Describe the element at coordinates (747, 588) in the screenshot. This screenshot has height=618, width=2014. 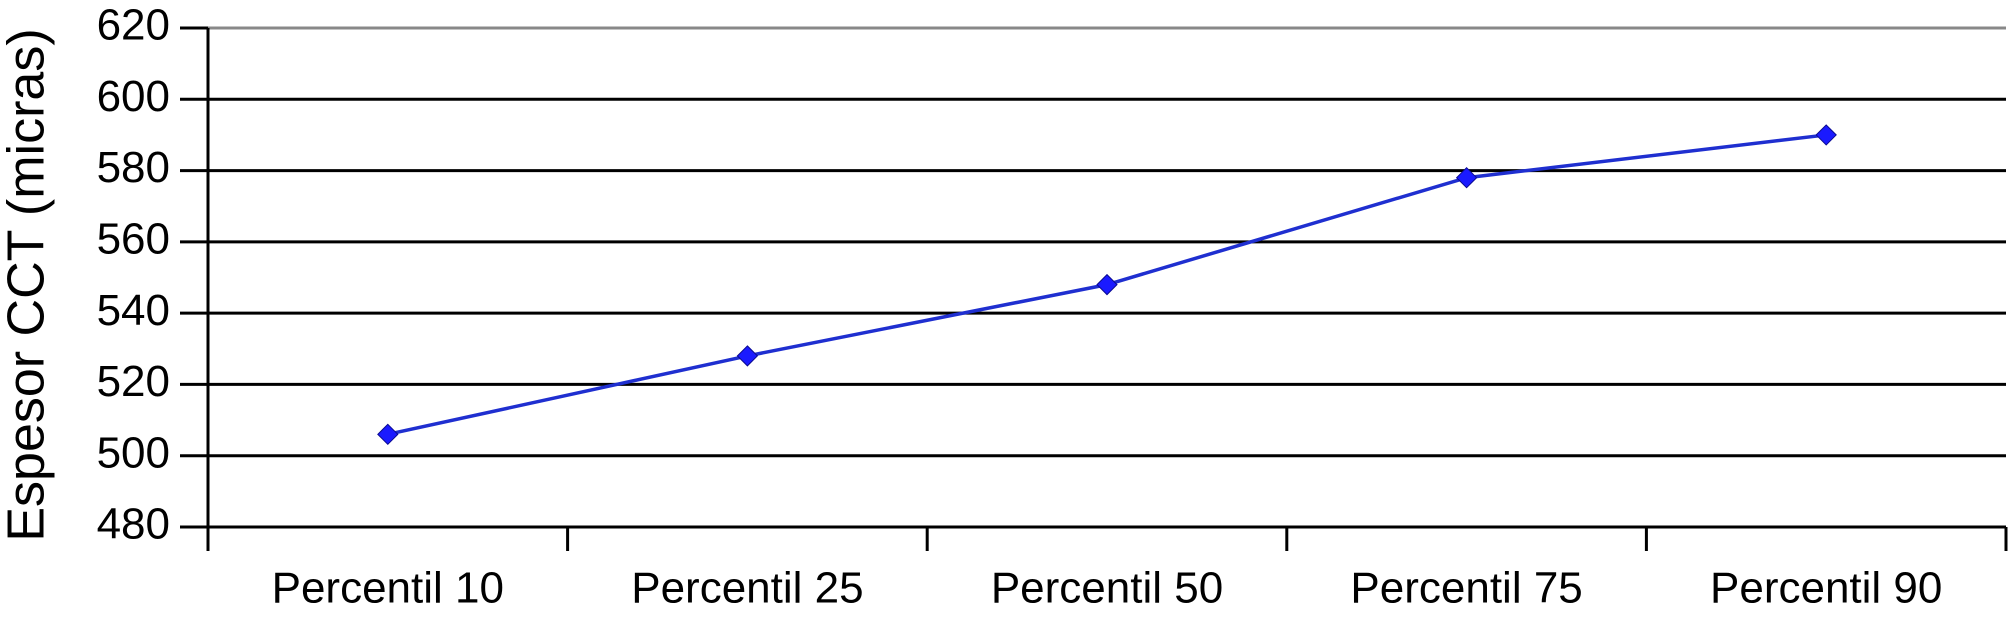
I see `x-tick-label: Percentil 25` at that location.